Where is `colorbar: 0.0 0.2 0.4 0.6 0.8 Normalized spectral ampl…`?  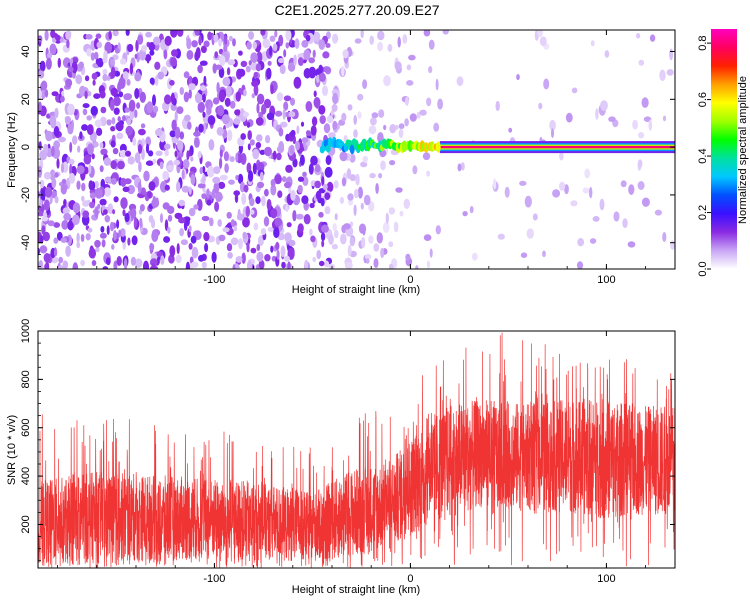 colorbar: 0.0 0.2 0.4 0.6 0.8 Normalized spectral ampl… is located at coordinates (723, 153).